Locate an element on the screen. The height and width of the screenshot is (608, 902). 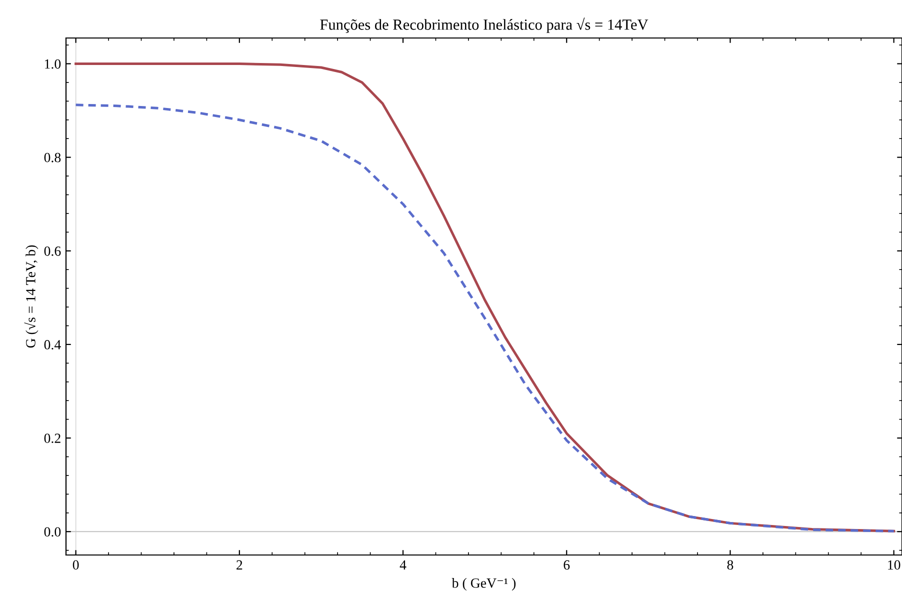
x-tick-label: 10 is located at coordinates (894, 565).